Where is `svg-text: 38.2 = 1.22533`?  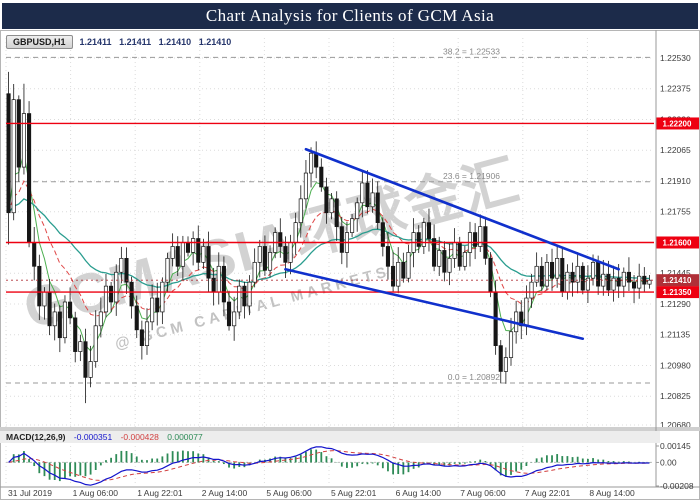
svg-text: 38.2 = 1.22533 is located at coordinates (471, 51).